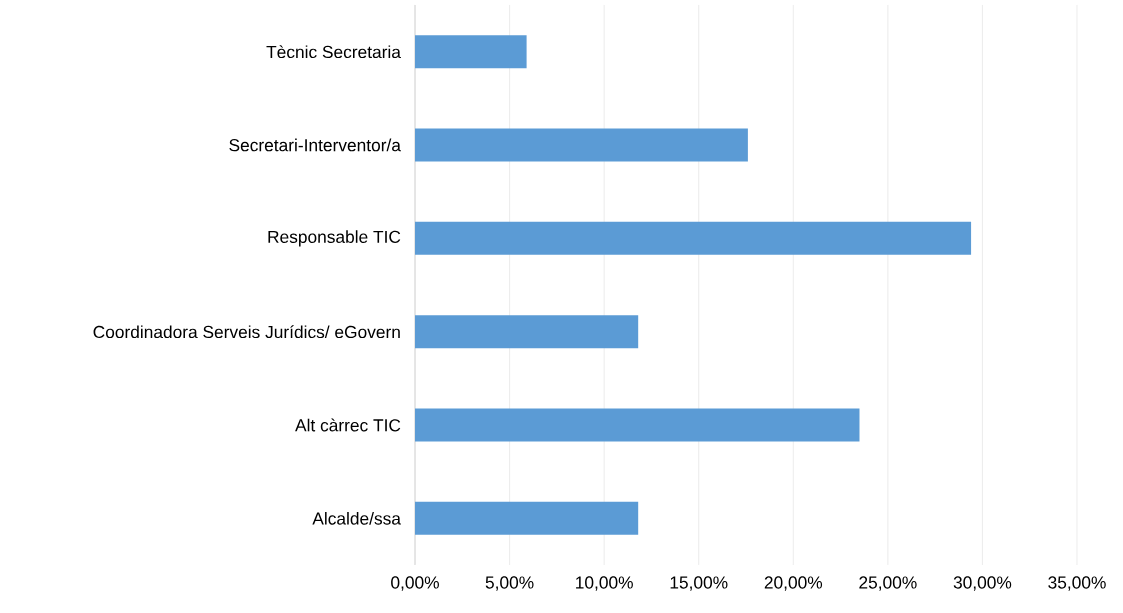 This screenshot has height=613, width=1123. What do you see at coordinates (334, 238) in the screenshot?
I see `y-tick-label: Responsable TIC` at bounding box center [334, 238].